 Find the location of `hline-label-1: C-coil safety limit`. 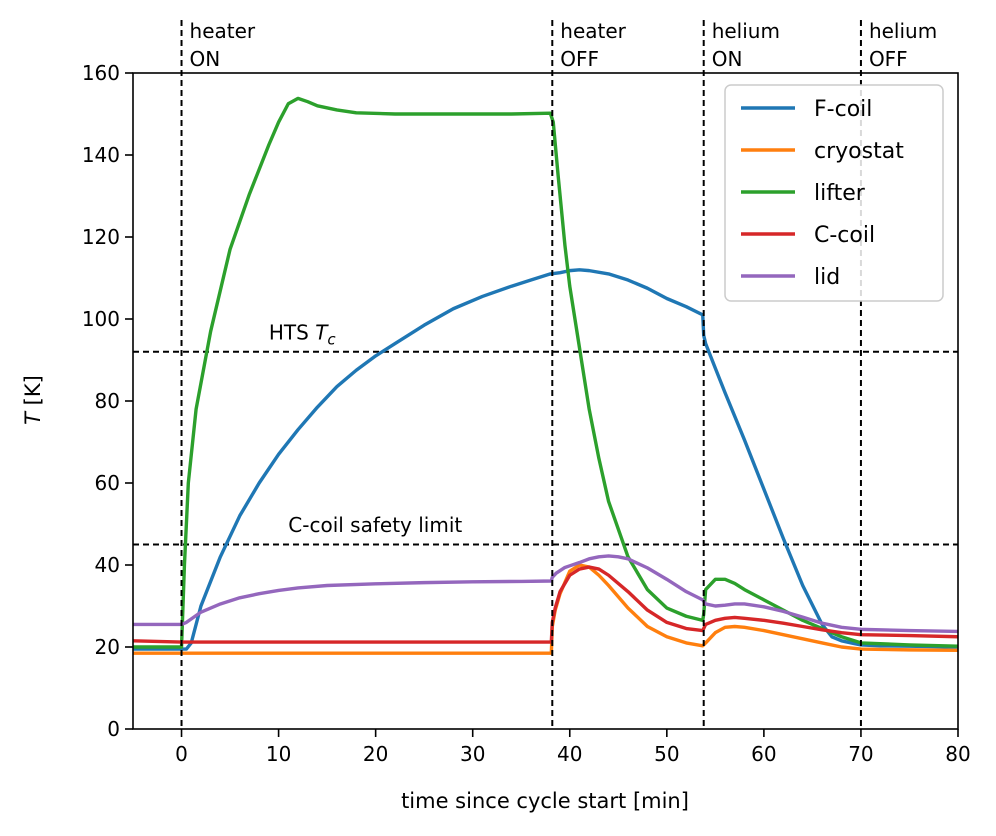

hline-label-1: C-coil safety limit is located at coordinates (375, 525).